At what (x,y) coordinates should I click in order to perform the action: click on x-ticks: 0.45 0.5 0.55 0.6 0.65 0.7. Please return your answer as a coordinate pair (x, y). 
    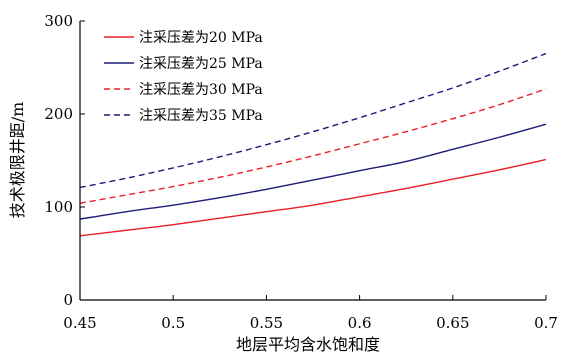
    Looking at the image, I should click on (310, 313).